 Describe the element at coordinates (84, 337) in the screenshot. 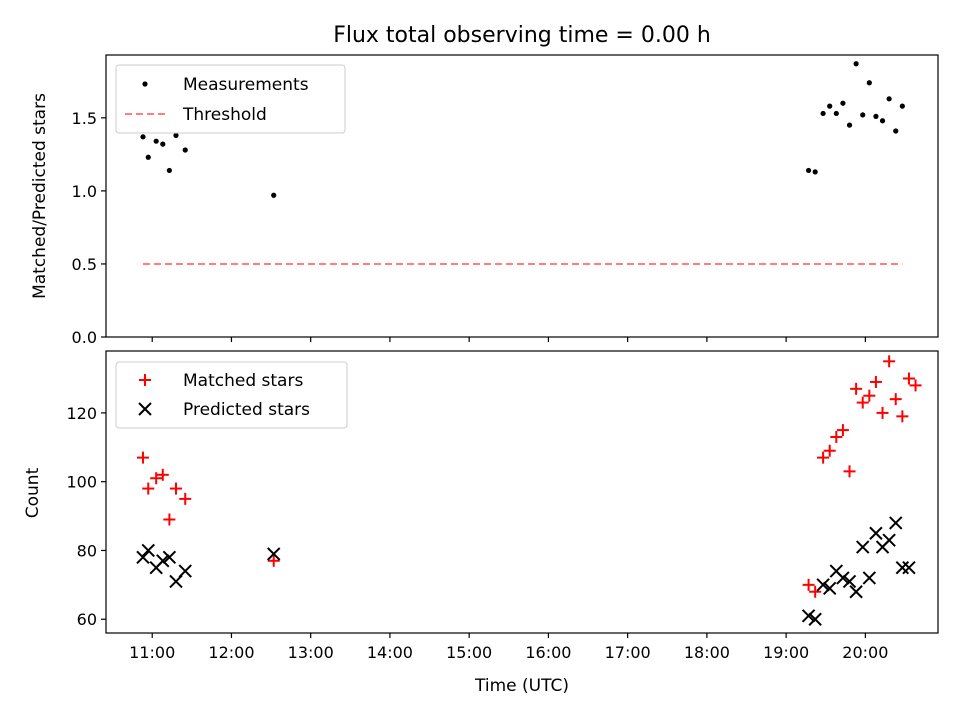

I see `y-tick-label: 0.0` at that location.